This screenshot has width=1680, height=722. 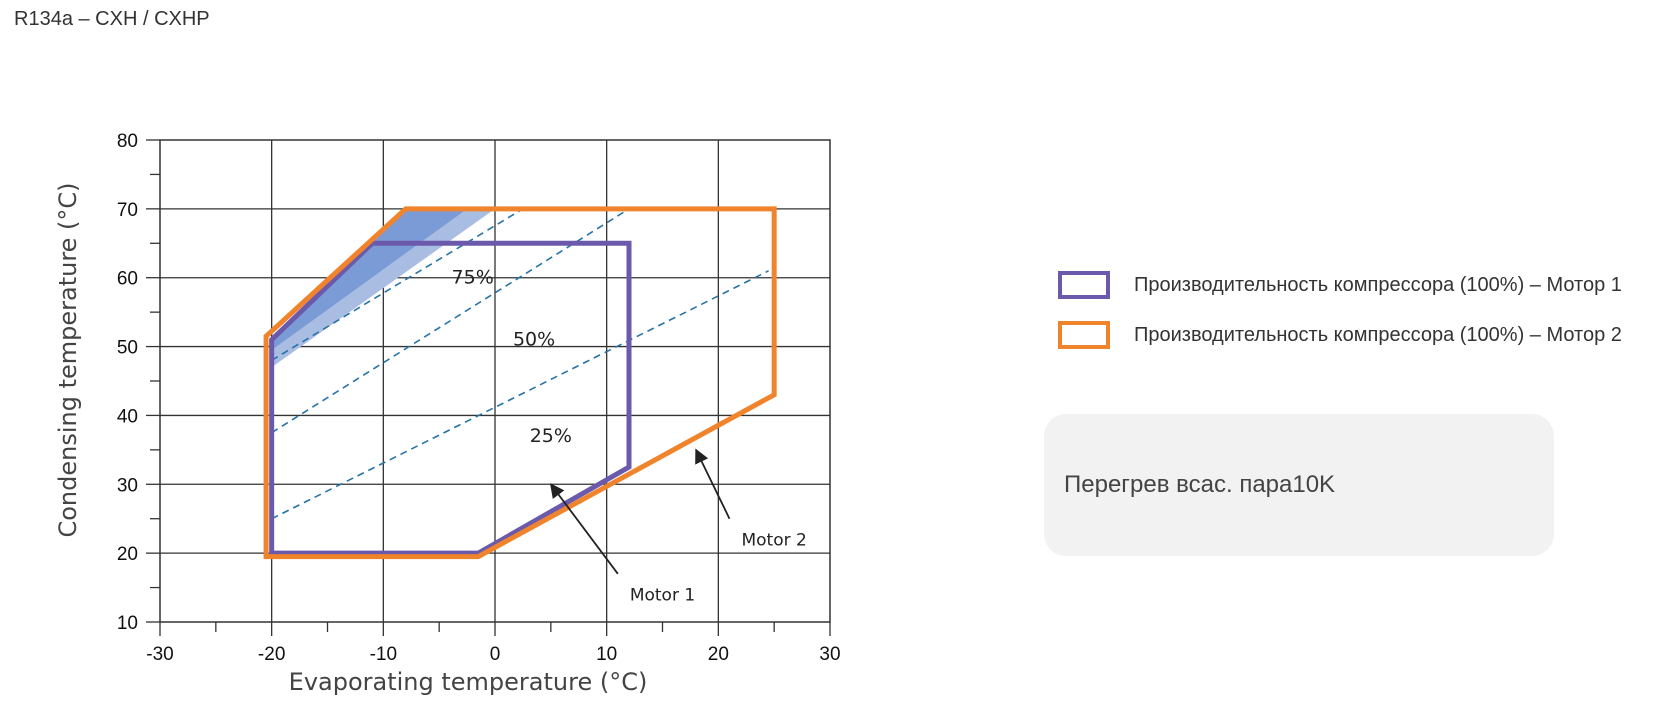 I want to click on chart-labels: 75% 50% 25% Motor 1 Motor 2, so click(x=629, y=436).